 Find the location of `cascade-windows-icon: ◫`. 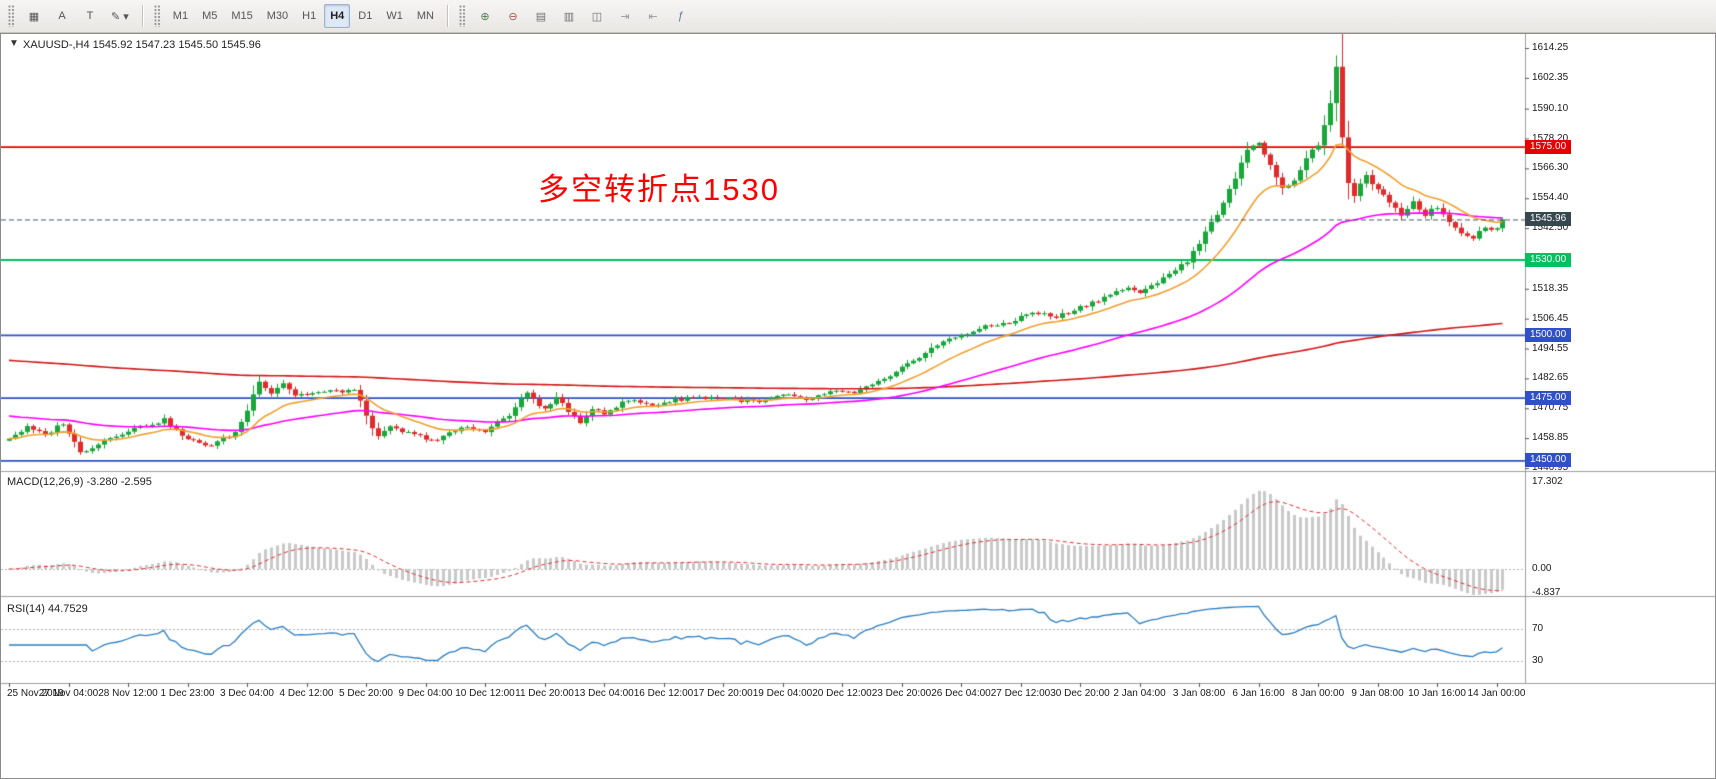

cascade-windows-icon: ◫ is located at coordinates (597, 16).